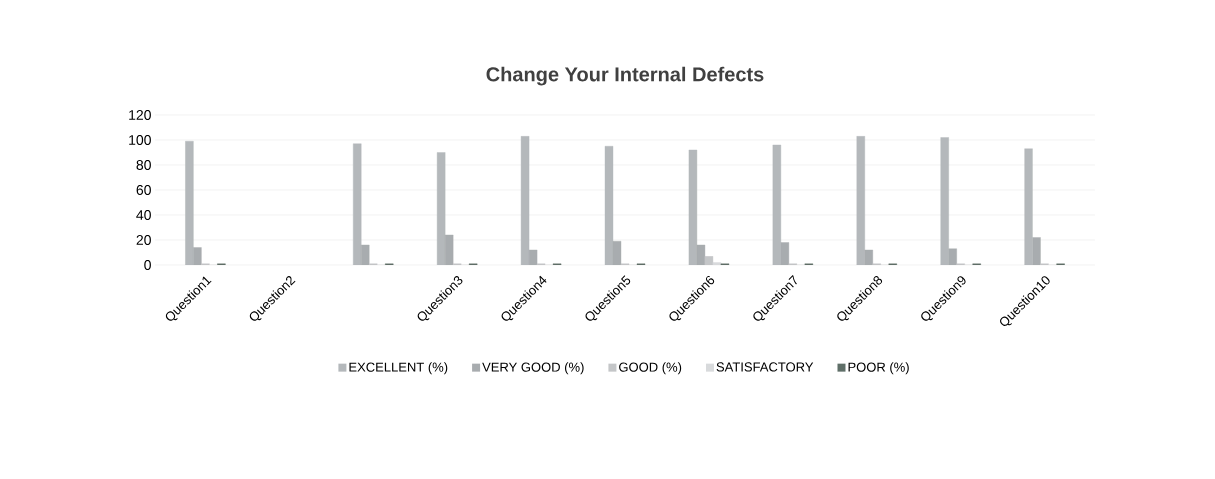 The width and height of the screenshot is (1215, 479). Describe the element at coordinates (878, 368) in the screenshot. I see `legend-label: POOR (%)` at that location.